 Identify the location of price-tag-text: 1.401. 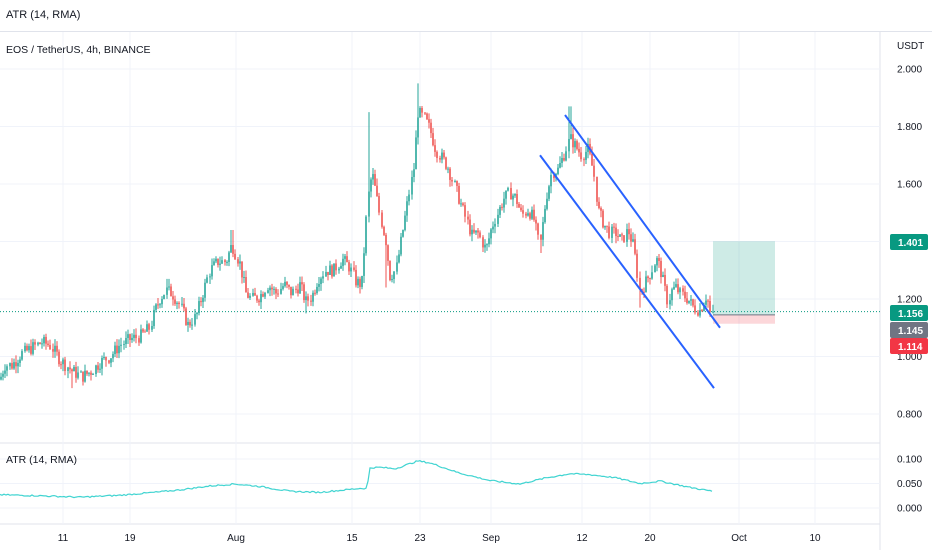
(910, 243).